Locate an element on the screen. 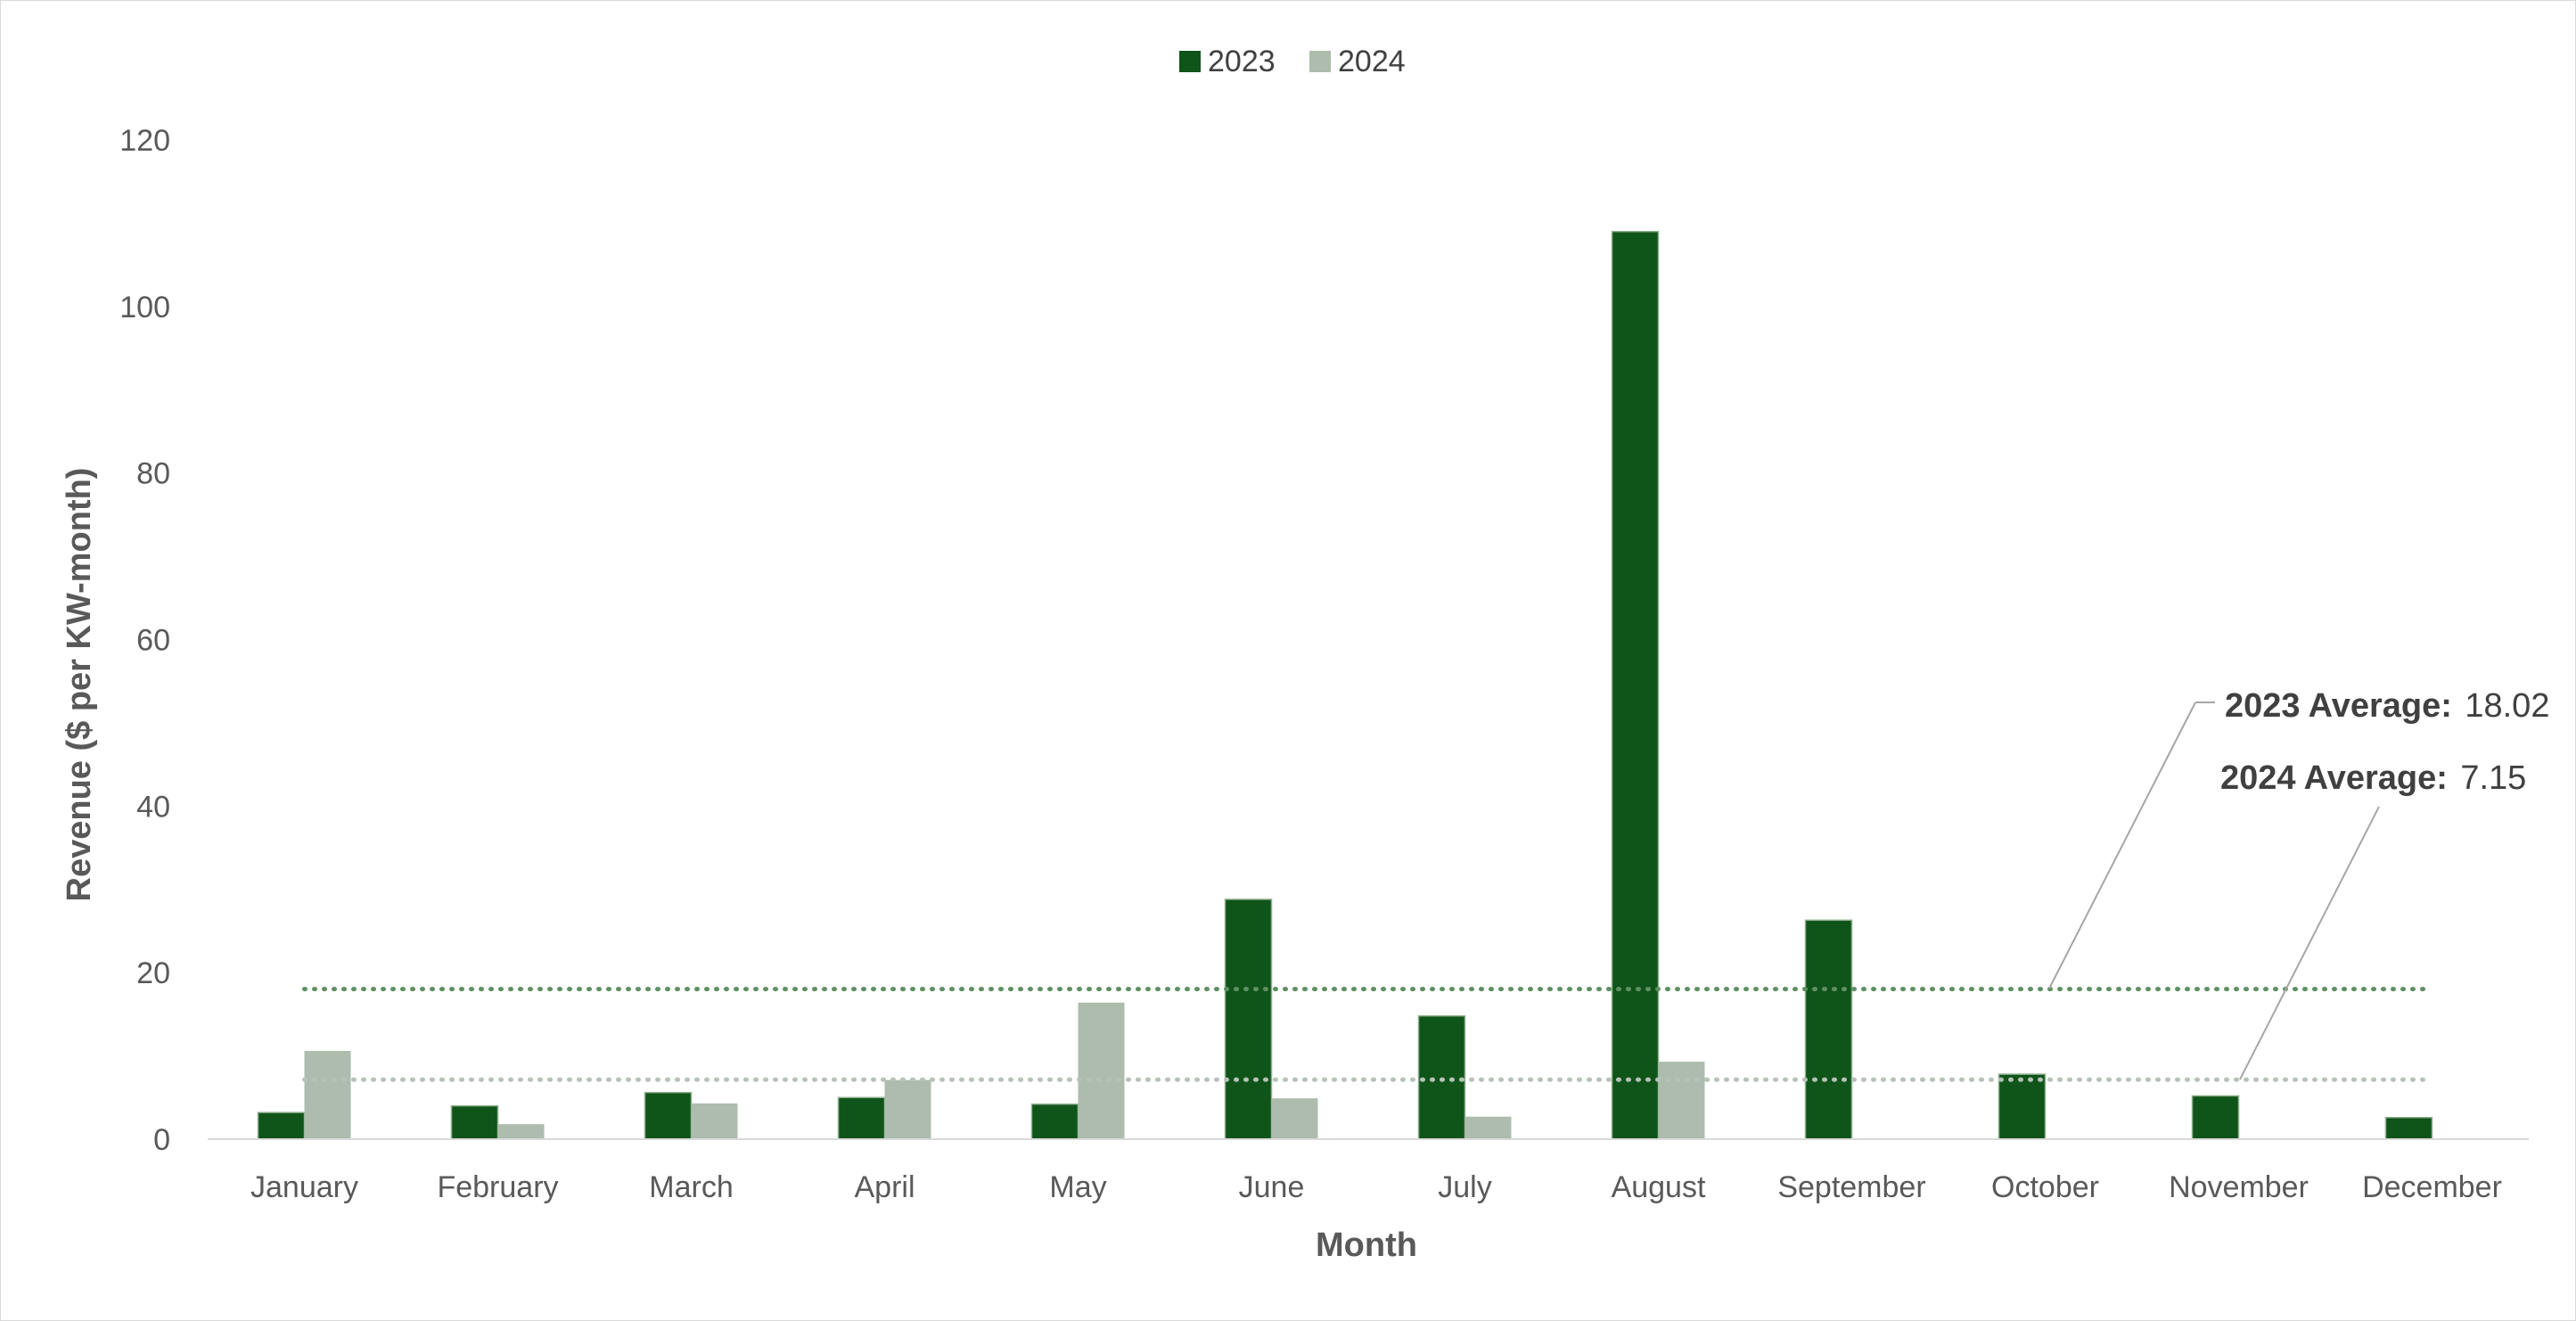 This screenshot has width=2576, height=1321. y-axis-ticks: 0 20 40 60 80 100 120 is located at coordinates (144, 640).